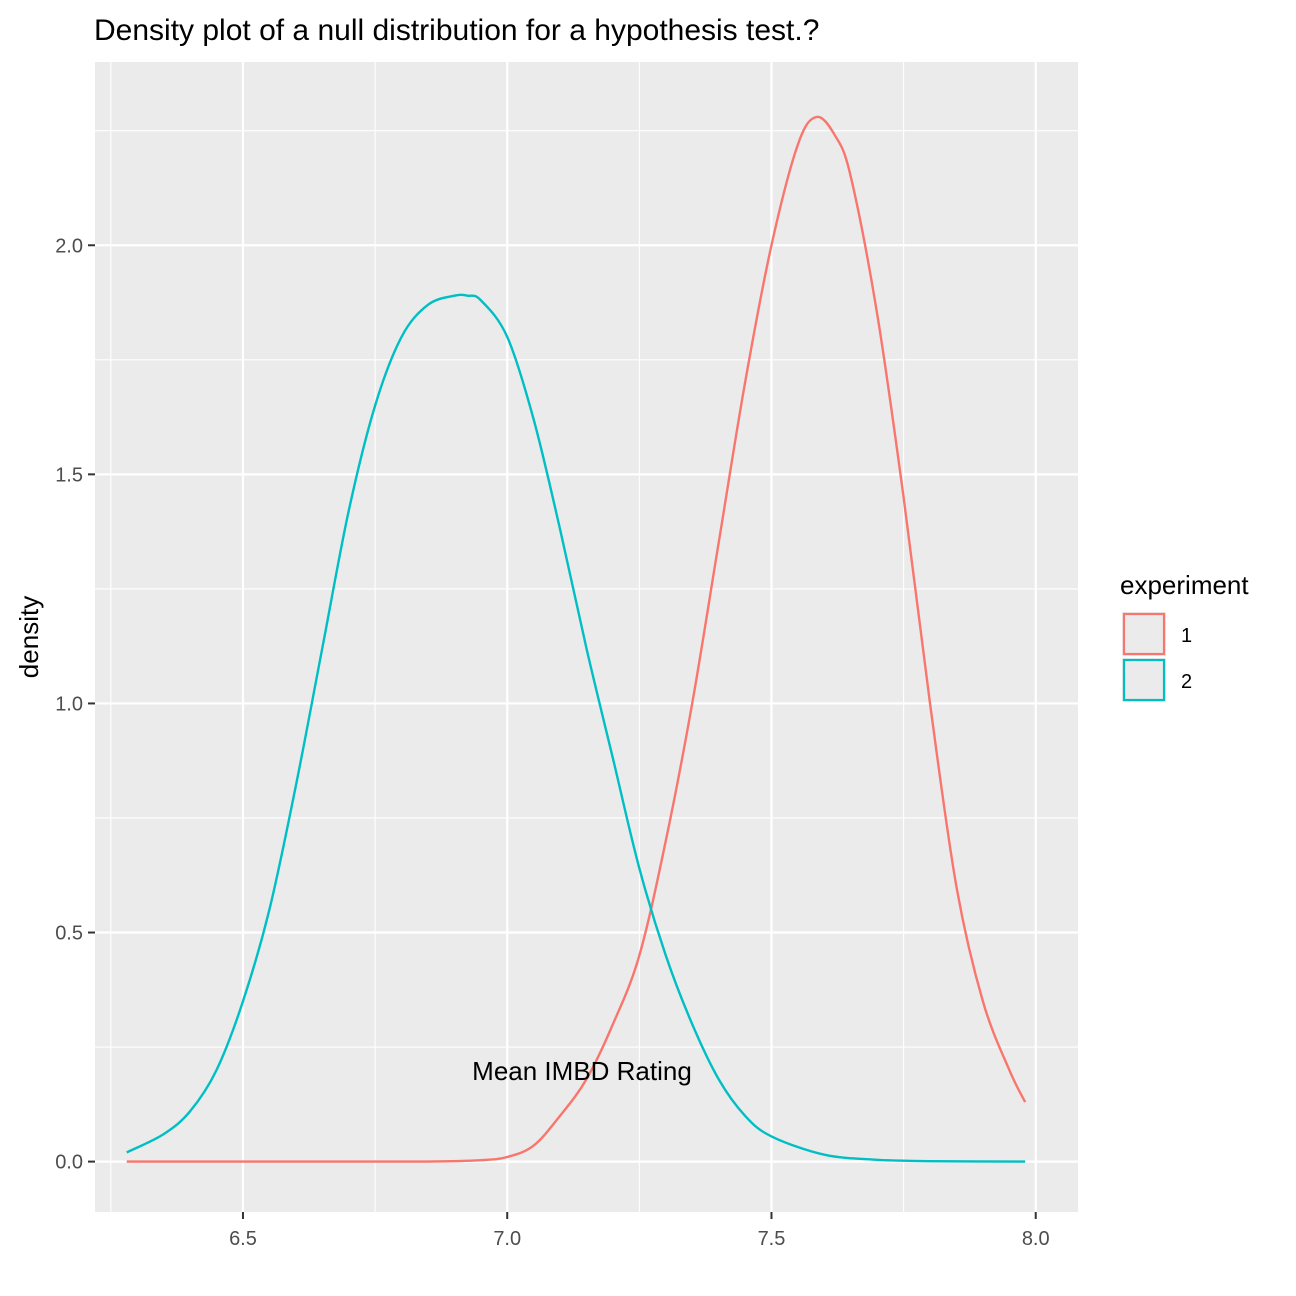 The image size is (1296, 1296). I want to click on x-axis-title: Mean IMBD Rating, so click(582, 1071).